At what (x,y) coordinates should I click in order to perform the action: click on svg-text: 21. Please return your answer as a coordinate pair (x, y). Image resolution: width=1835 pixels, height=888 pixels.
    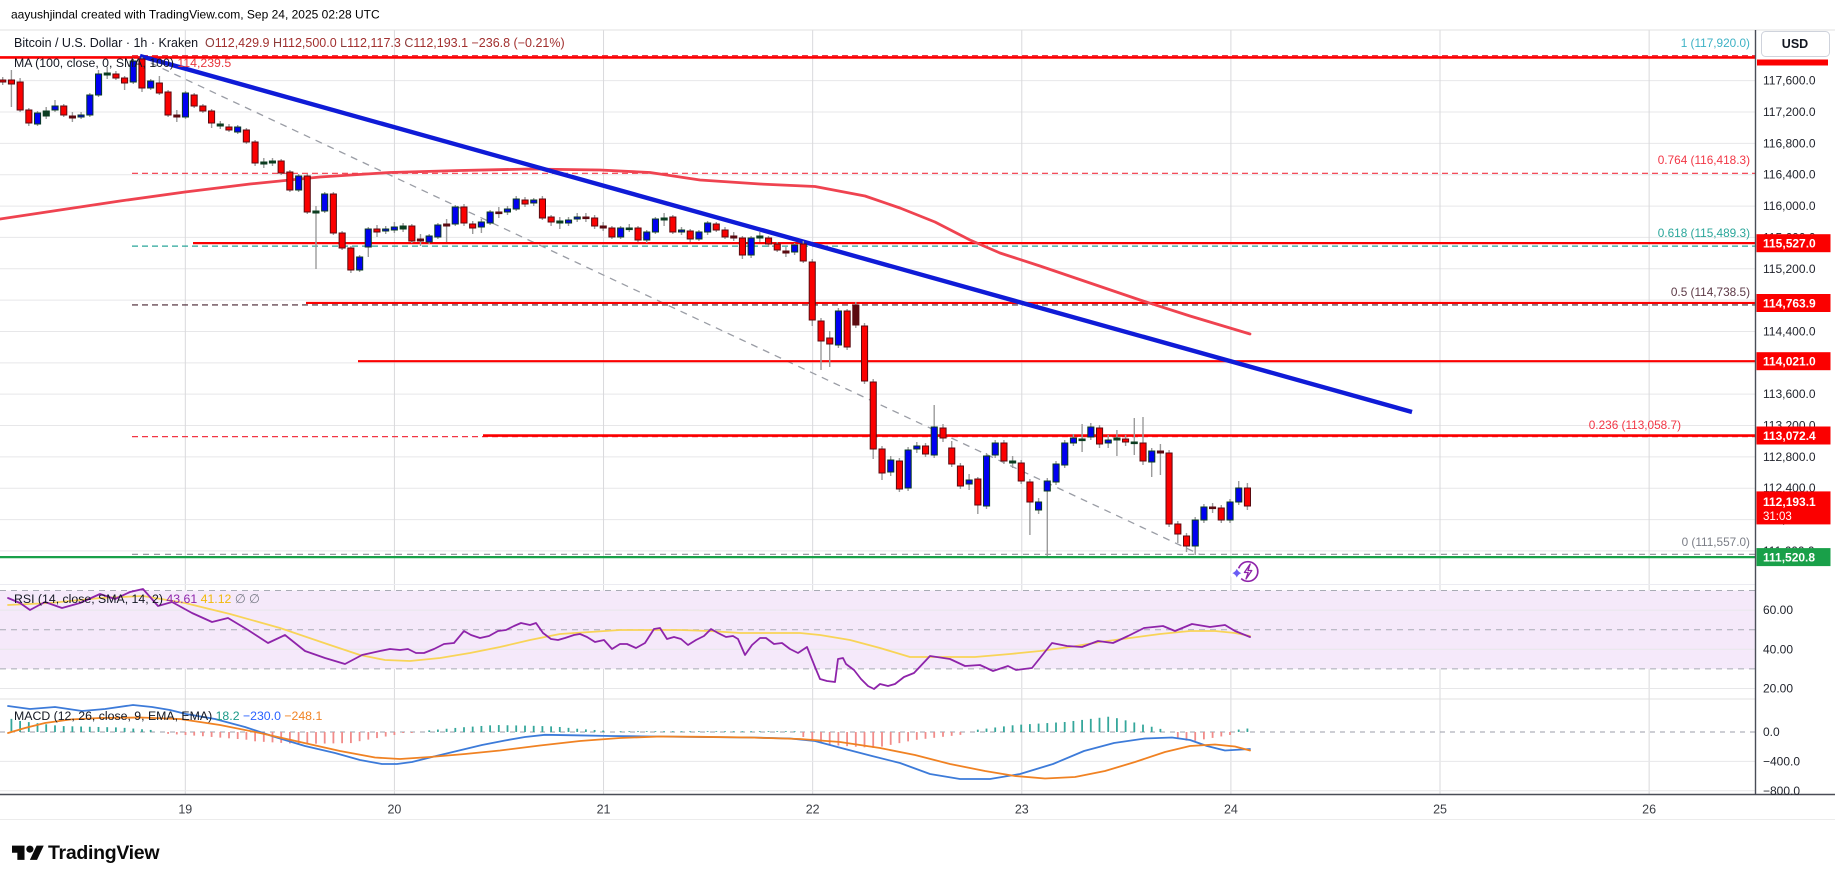
    Looking at the image, I should click on (604, 810).